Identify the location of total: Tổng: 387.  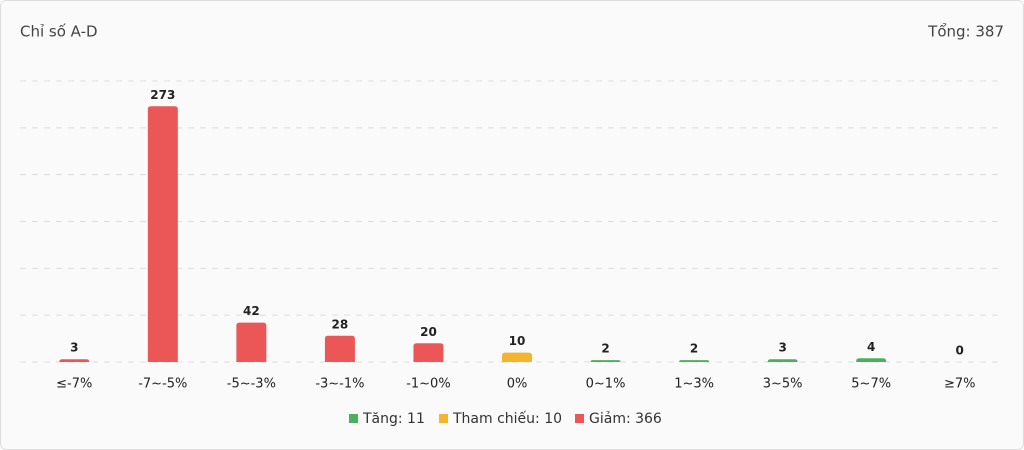
(965, 32).